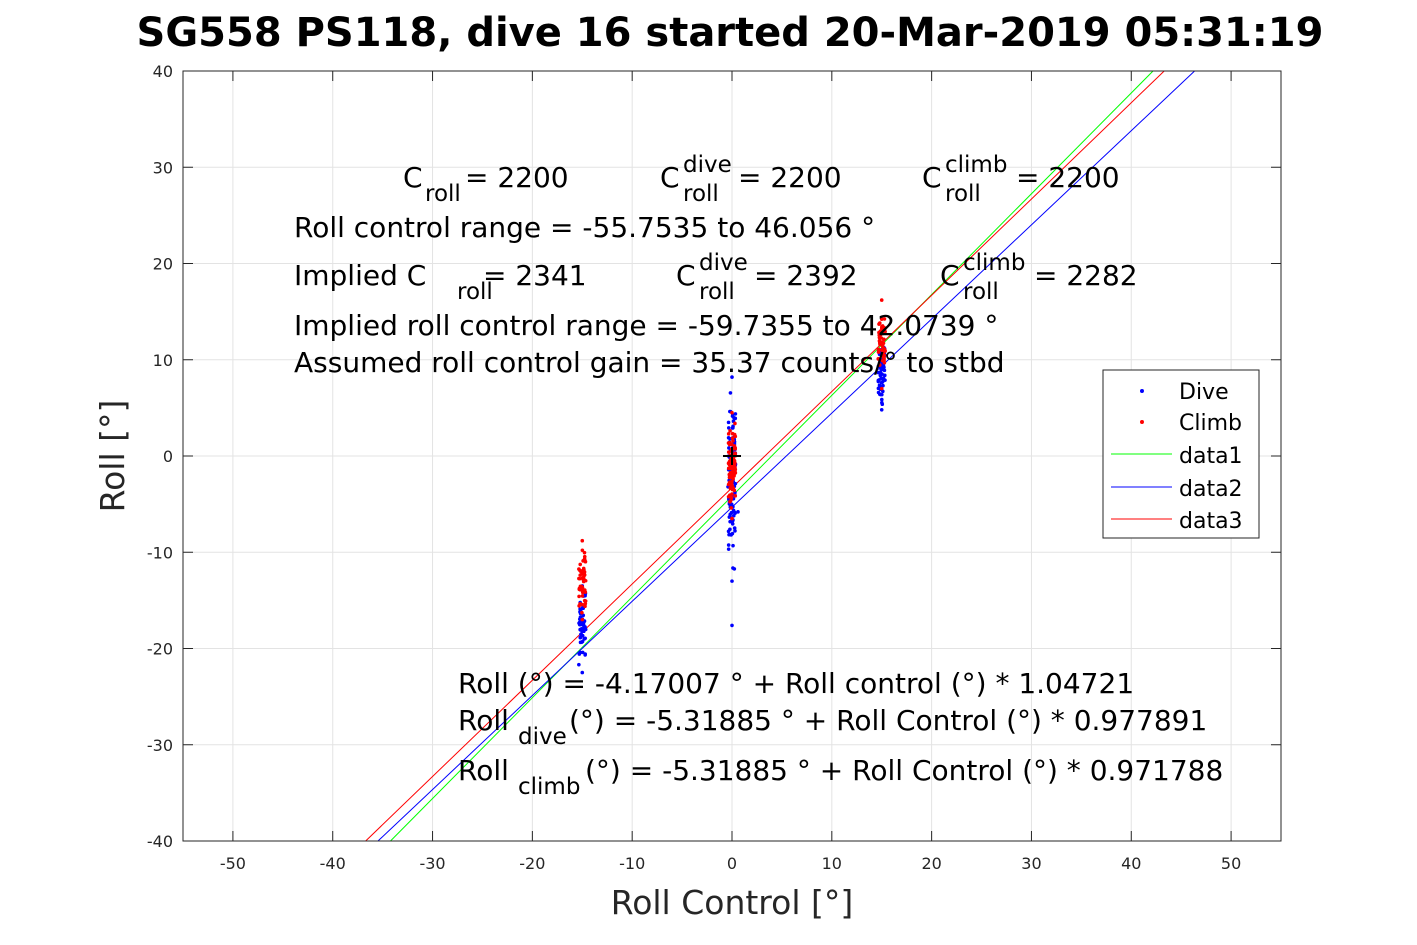 The width and height of the screenshot is (1417, 945). I want to click on annotation-c-climb: C climb roll = 2200, so click(1021, 179).